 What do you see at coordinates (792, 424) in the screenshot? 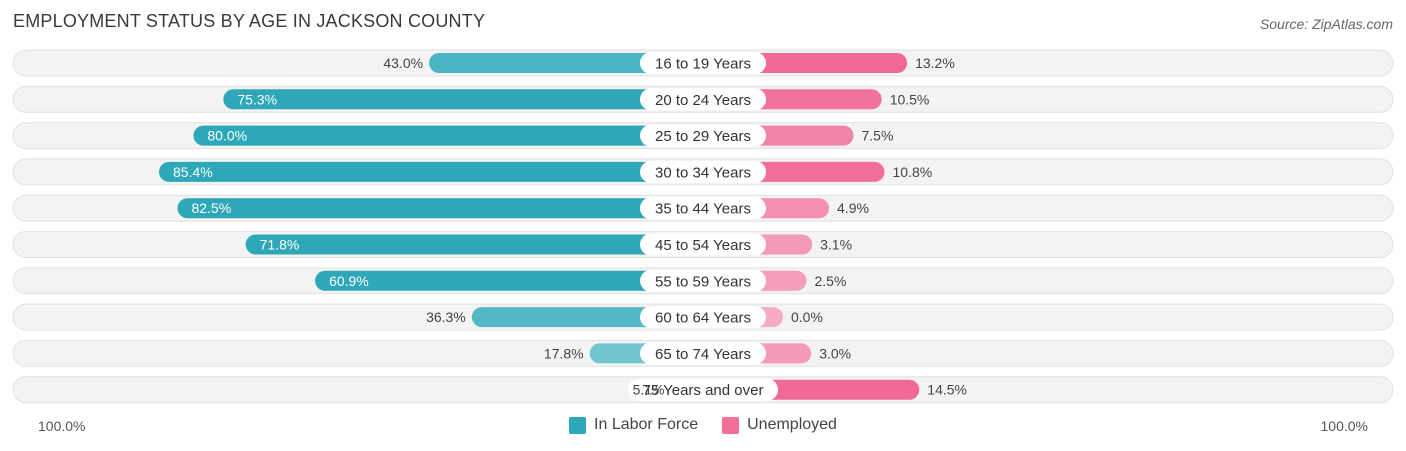
I see `legend-label-unemployed: Unemployed` at bounding box center [792, 424].